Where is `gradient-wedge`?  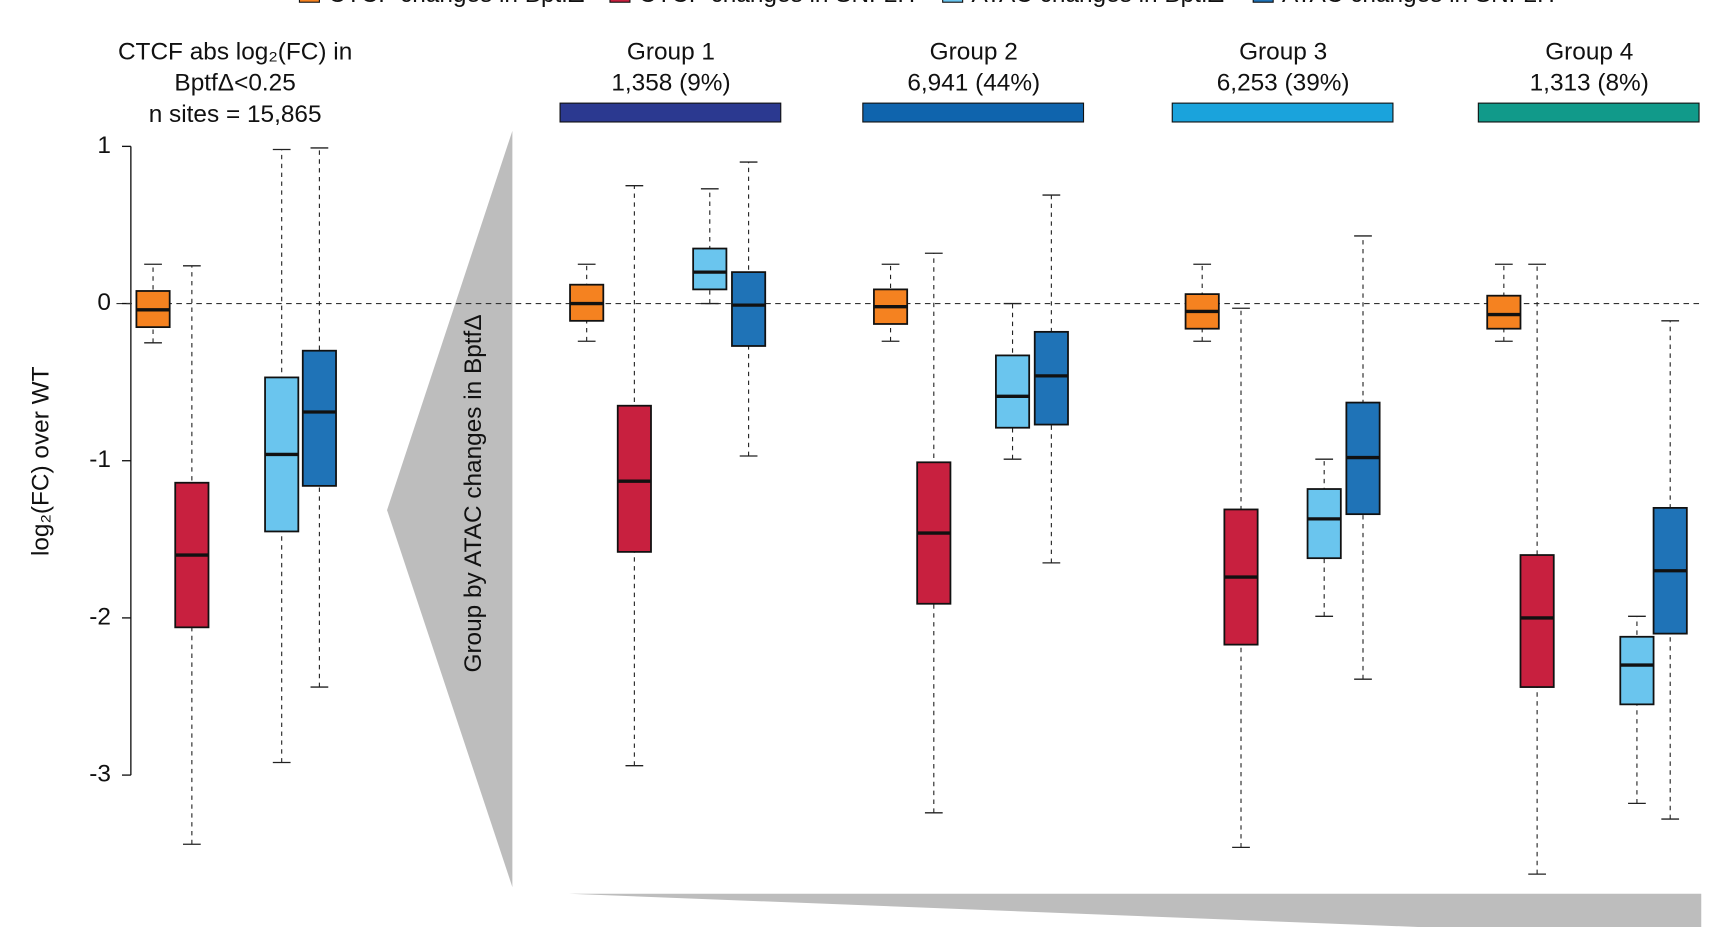
gradient-wedge is located at coordinates (1135, 910).